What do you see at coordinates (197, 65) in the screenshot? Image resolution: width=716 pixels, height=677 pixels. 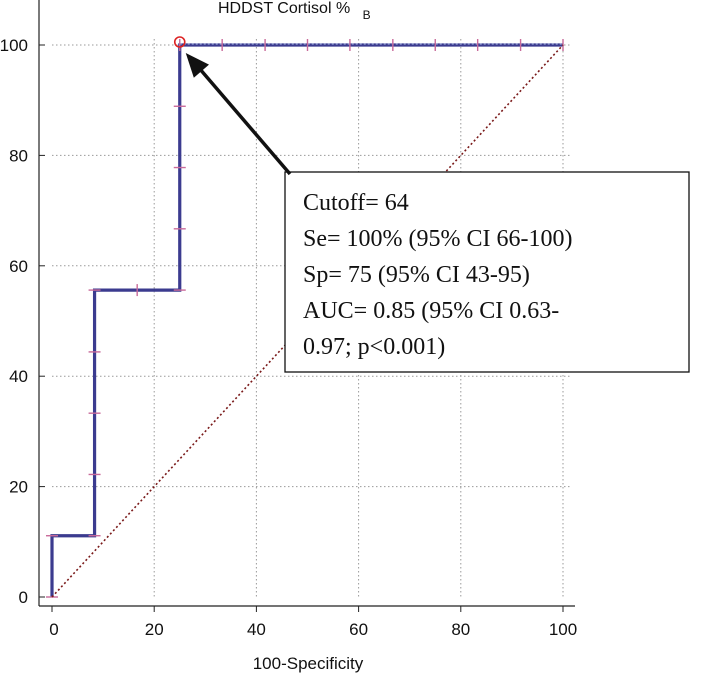 I see `annotation-arrow-head` at bounding box center [197, 65].